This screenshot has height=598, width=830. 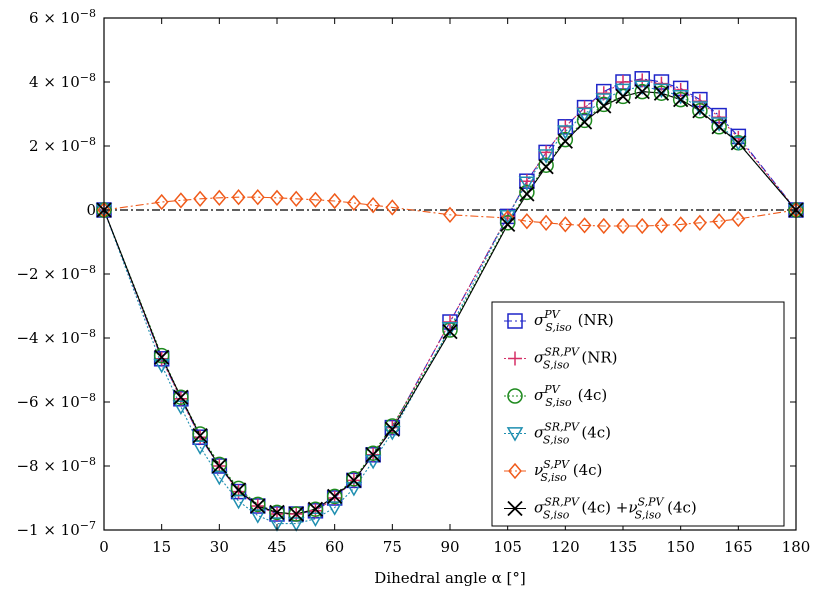 I want to click on y-tick-label: −6 × 10⁻⁸, so click(x=56, y=401).